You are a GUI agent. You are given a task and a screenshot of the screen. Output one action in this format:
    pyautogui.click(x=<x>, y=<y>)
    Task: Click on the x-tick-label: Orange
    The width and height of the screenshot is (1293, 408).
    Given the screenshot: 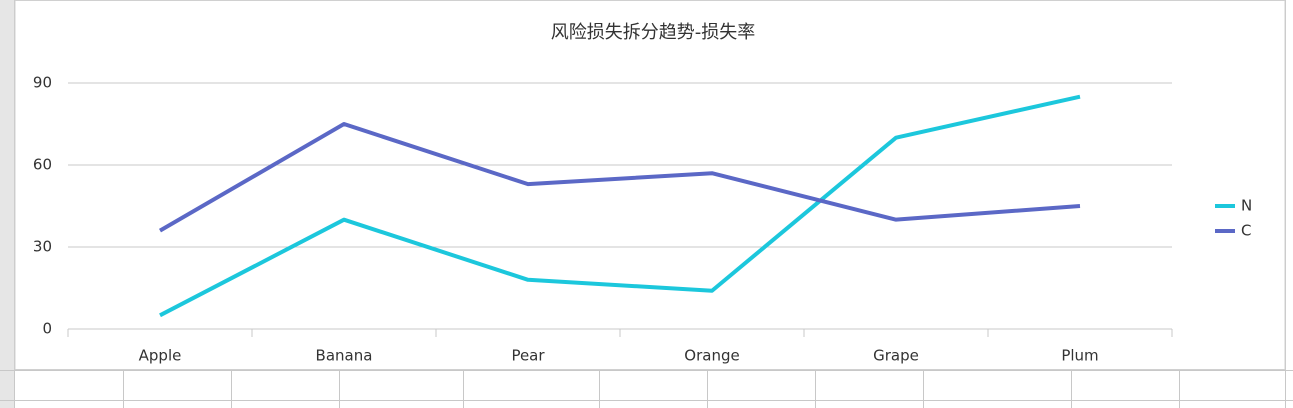 What is the action you would take?
    pyautogui.click(x=711, y=356)
    